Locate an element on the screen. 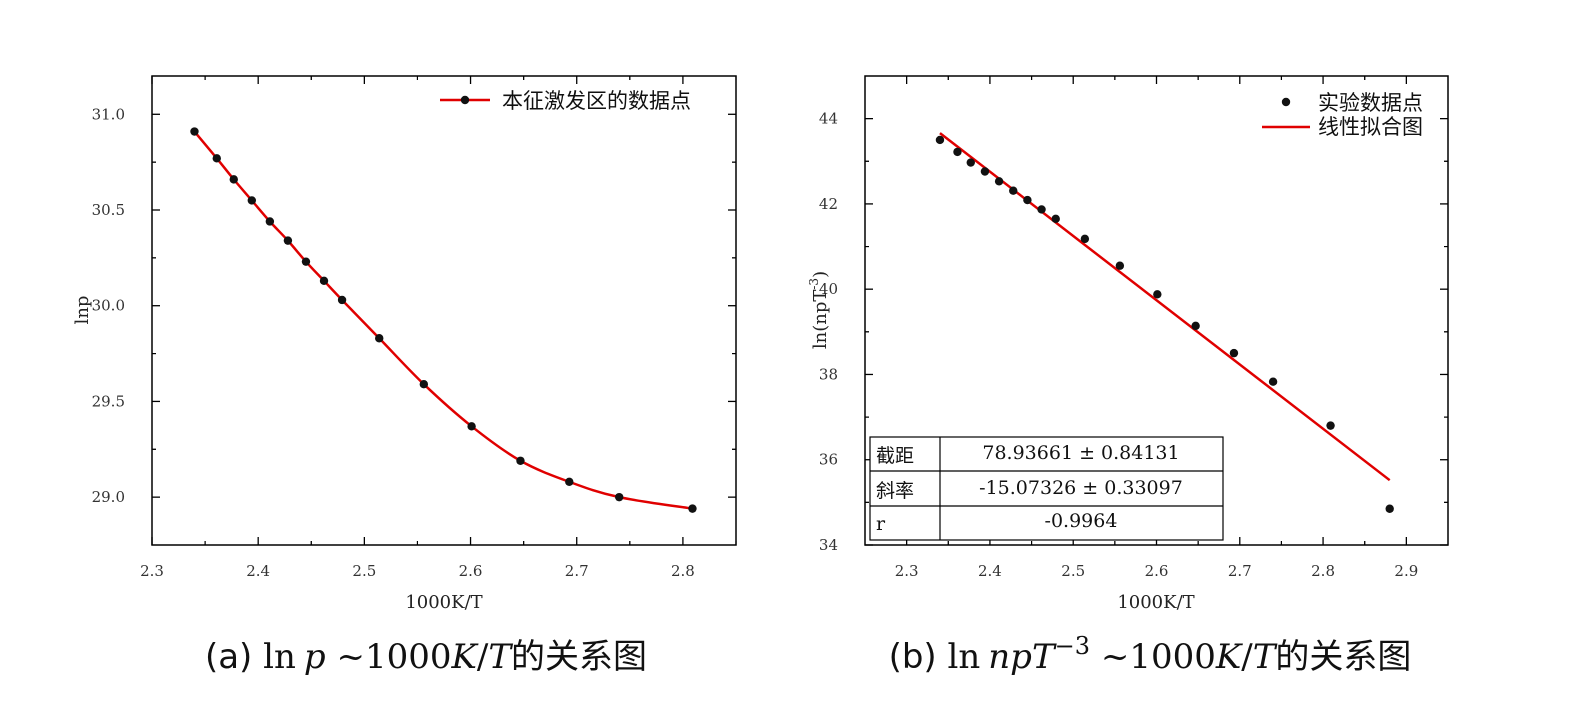 The image size is (1585, 708). legend-b: 实验数据点 线性拟合图 is located at coordinates (1342, 115).